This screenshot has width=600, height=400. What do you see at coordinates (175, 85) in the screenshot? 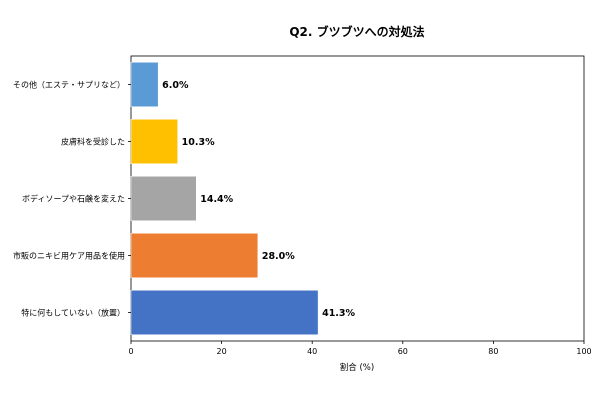
I see `bar-value-label: 6.0%` at bounding box center [175, 85].